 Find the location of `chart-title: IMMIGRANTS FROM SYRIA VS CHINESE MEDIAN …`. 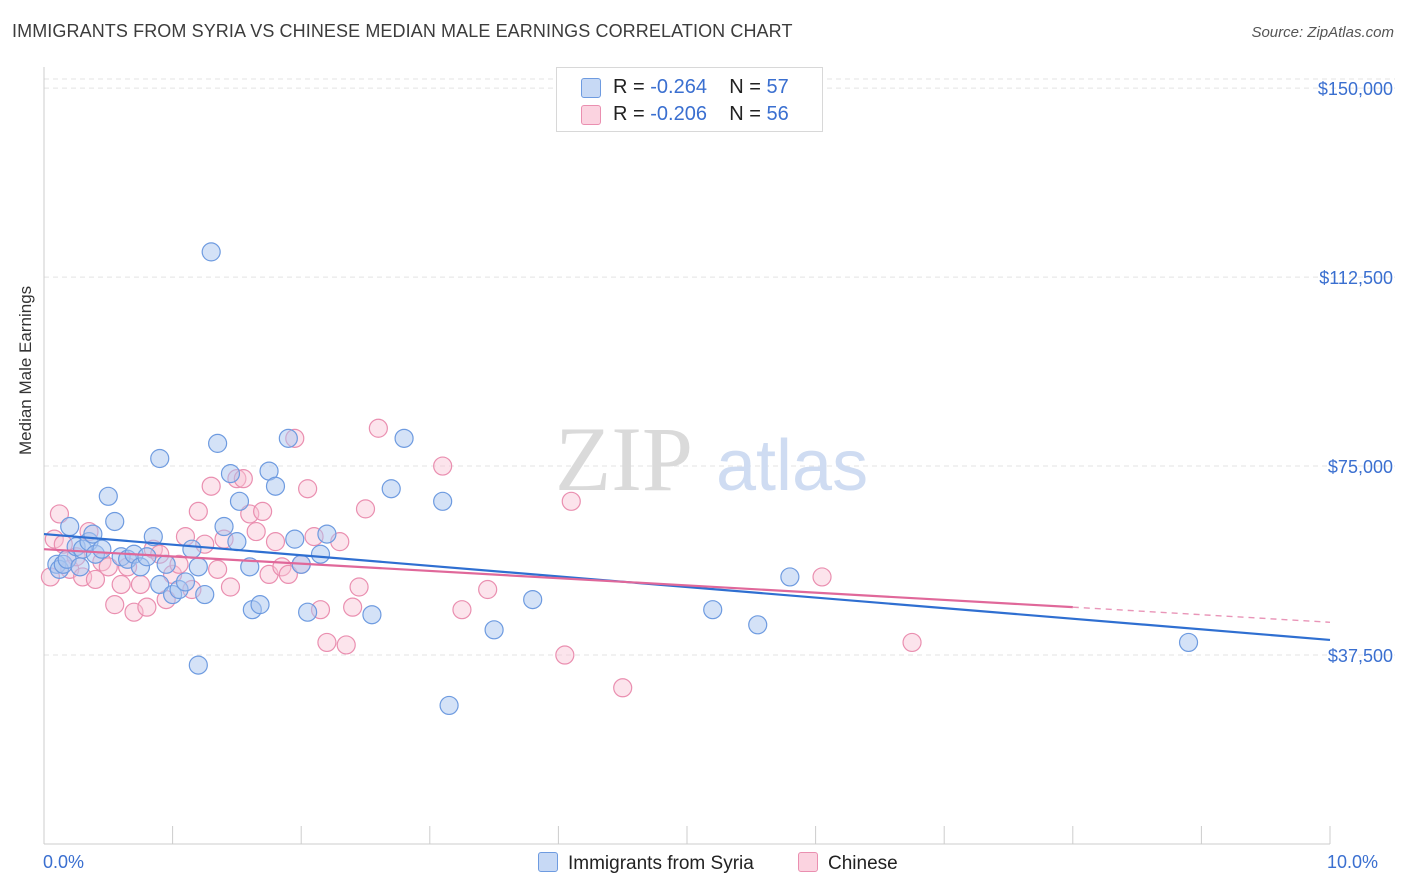

chart-title: IMMIGRANTS FROM SYRIA VS CHINESE MEDIAN … is located at coordinates (402, 31).